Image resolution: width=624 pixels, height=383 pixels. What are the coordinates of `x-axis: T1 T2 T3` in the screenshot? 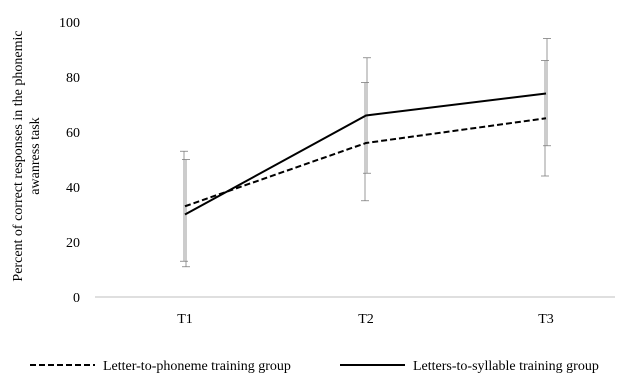 It's located at (365, 319).